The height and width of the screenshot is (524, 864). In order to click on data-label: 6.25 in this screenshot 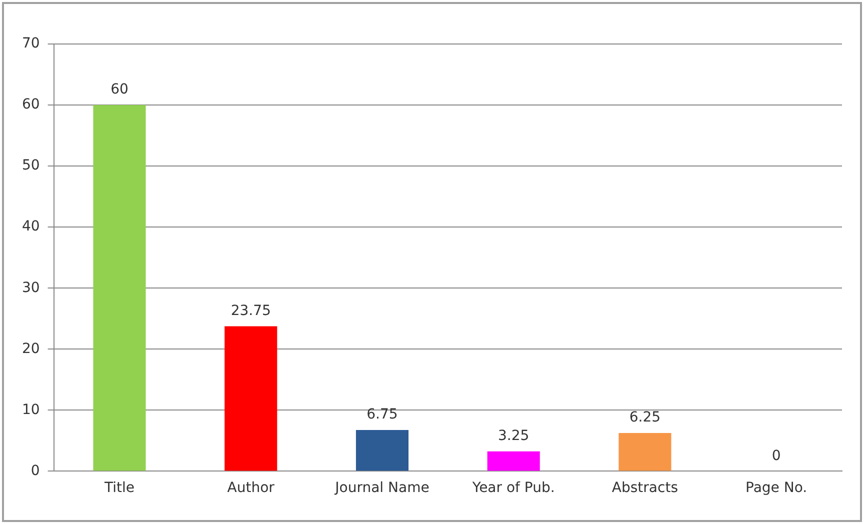, I will do `click(645, 418)`.